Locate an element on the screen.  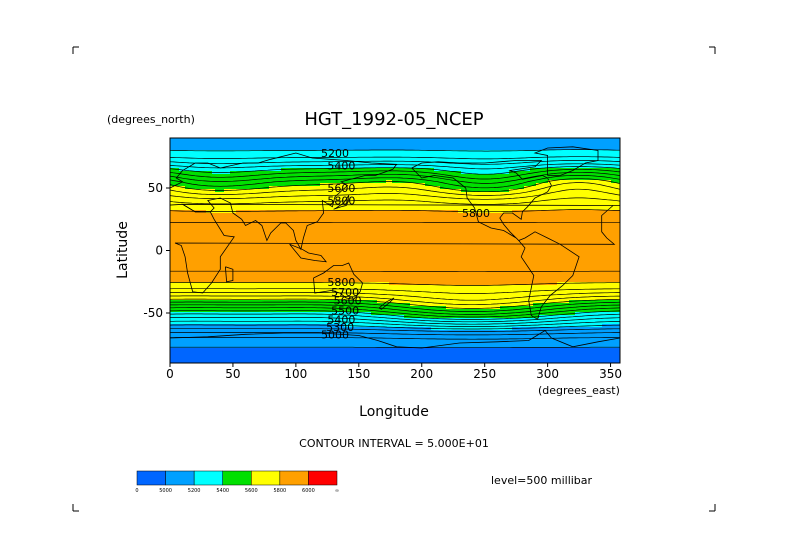
y-tick-label: 50 is located at coordinates (155, 188).